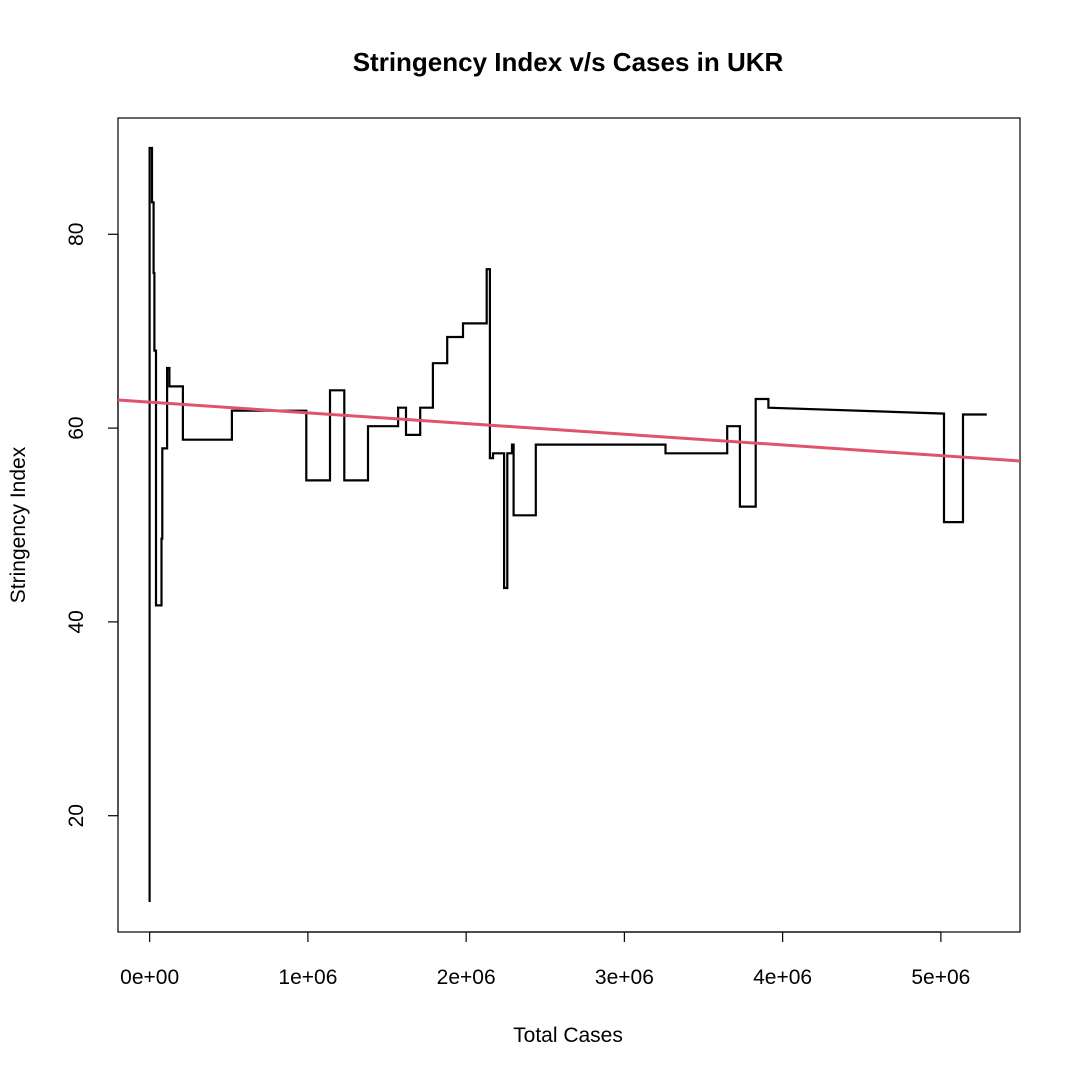 The height and width of the screenshot is (1080, 1080). Describe the element at coordinates (18, 524) in the screenshot. I see `y-axis-label: Stringency Index` at that location.